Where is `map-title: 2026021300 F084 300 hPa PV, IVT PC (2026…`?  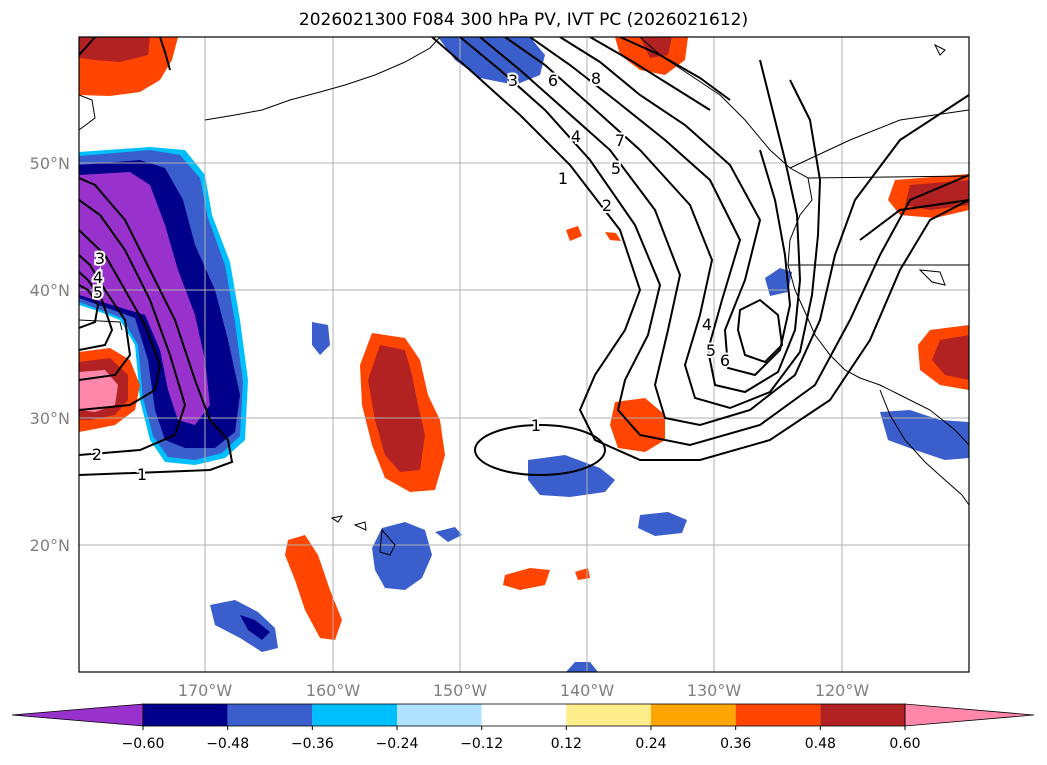
map-title: 2026021300 F084 300 hPa PV, IVT PC (2026… is located at coordinates (523, 20).